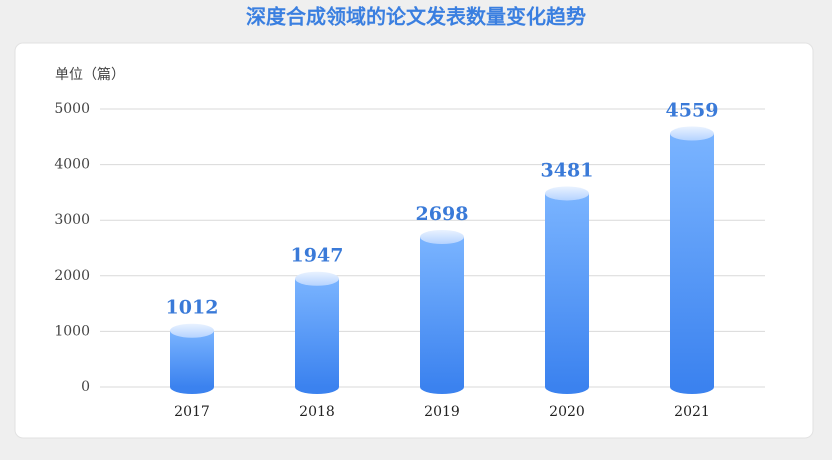  What do you see at coordinates (192, 308) in the screenshot?
I see `value-label: 1012` at bounding box center [192, 308].